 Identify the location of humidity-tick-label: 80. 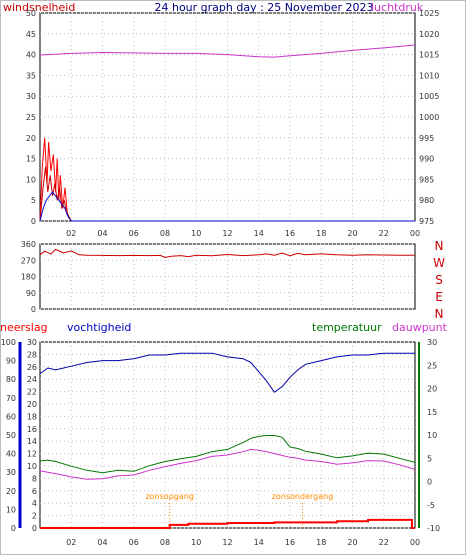
(11, 379).